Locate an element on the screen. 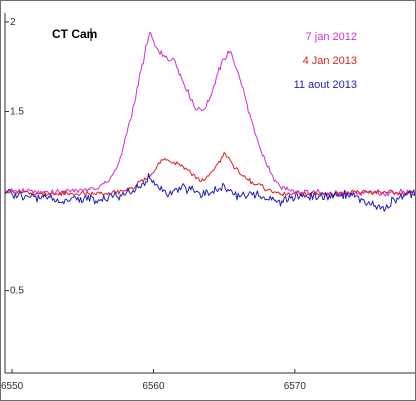 This screenshot has height=401, width=416. y-tick-label: 2 is located at coordinates (13, 22).